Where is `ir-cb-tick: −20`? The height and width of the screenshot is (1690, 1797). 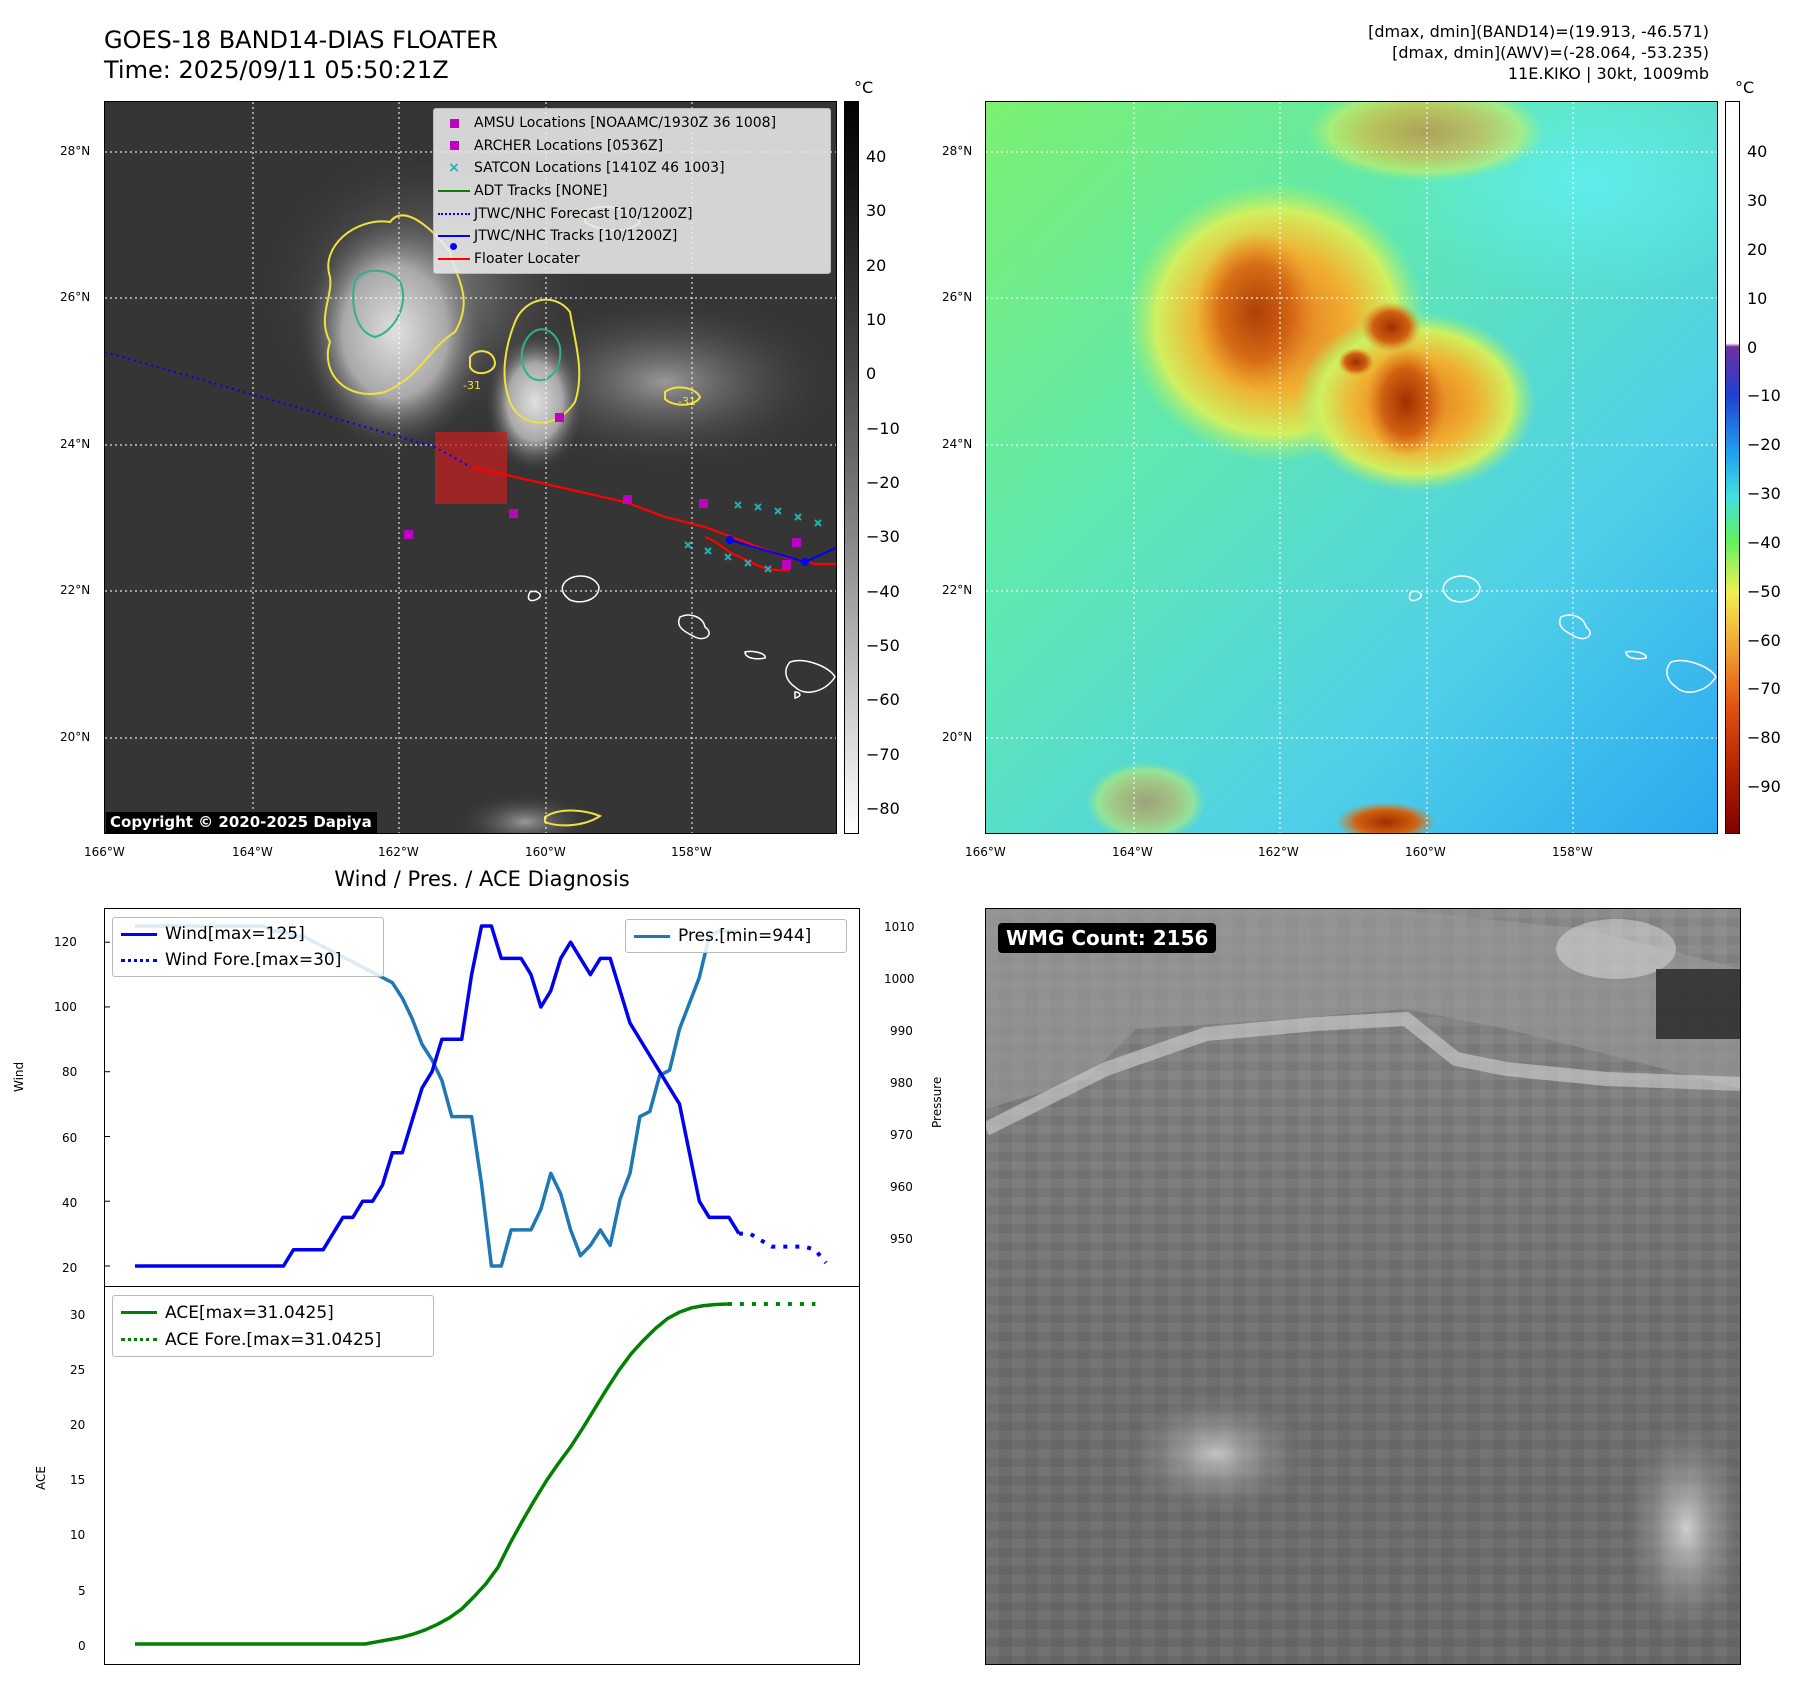 ir-cb-tick: −20 is located at coordinates (883, 482).